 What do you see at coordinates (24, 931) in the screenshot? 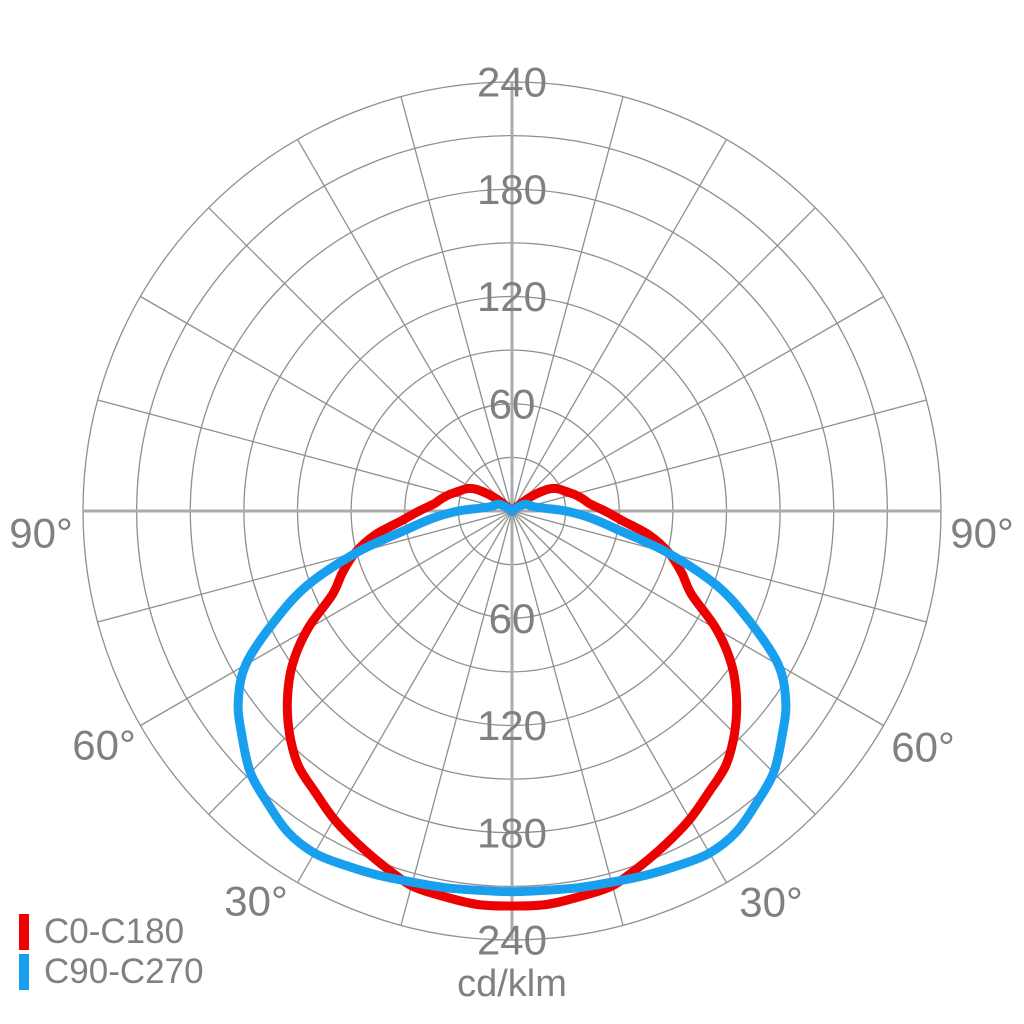
I see `legend-swatch-c0-c180` at bounding box center [24, 931].